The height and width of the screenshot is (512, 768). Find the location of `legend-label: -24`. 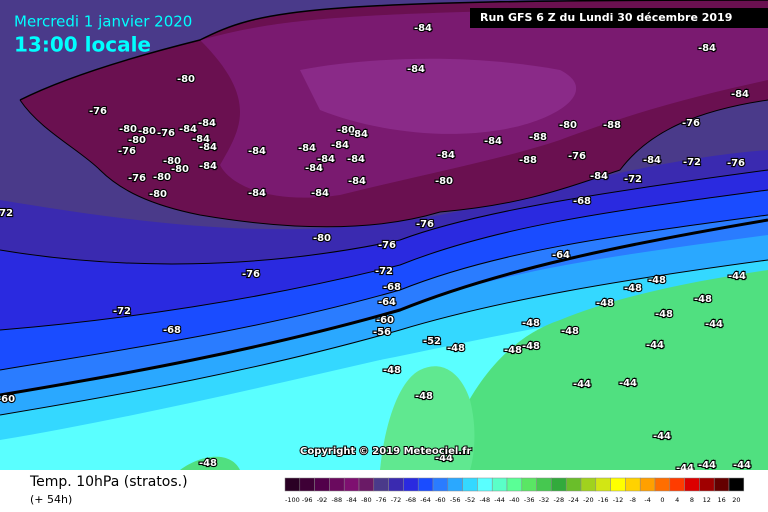

legend-label: -24 is located at coordinates (573, 500).